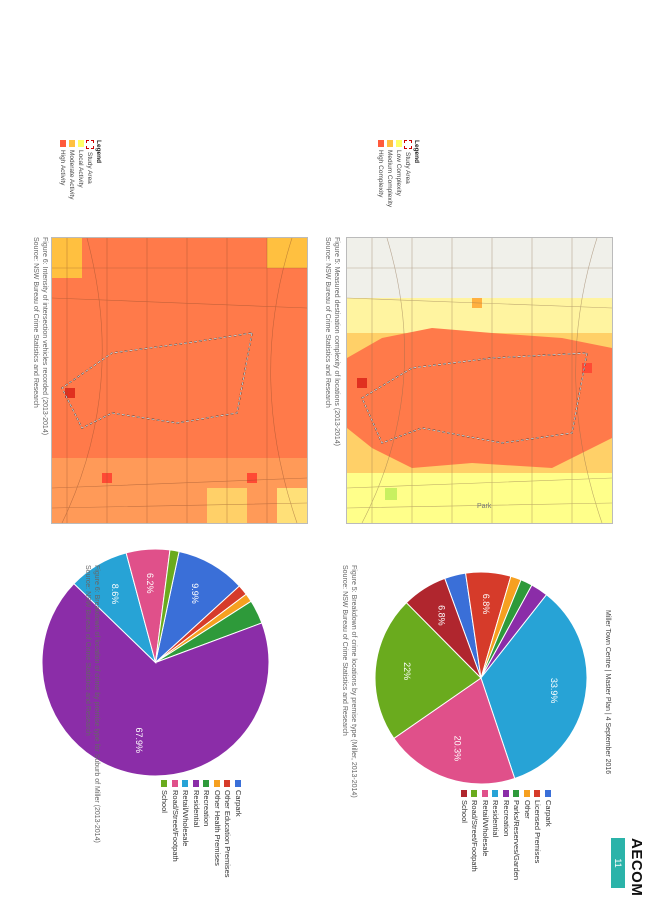 The height and width of the screenshot is (923, 653). I want to click on pie-legend-item: Licensed Premises, so click(537, 835).